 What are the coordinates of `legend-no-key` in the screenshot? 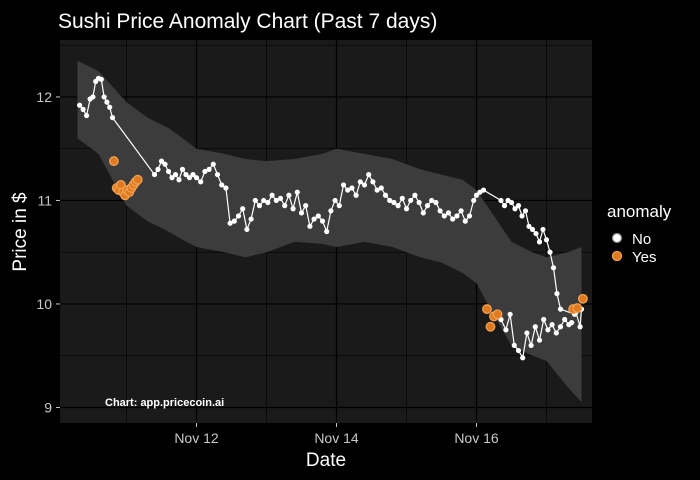 It's located at (617, 238).